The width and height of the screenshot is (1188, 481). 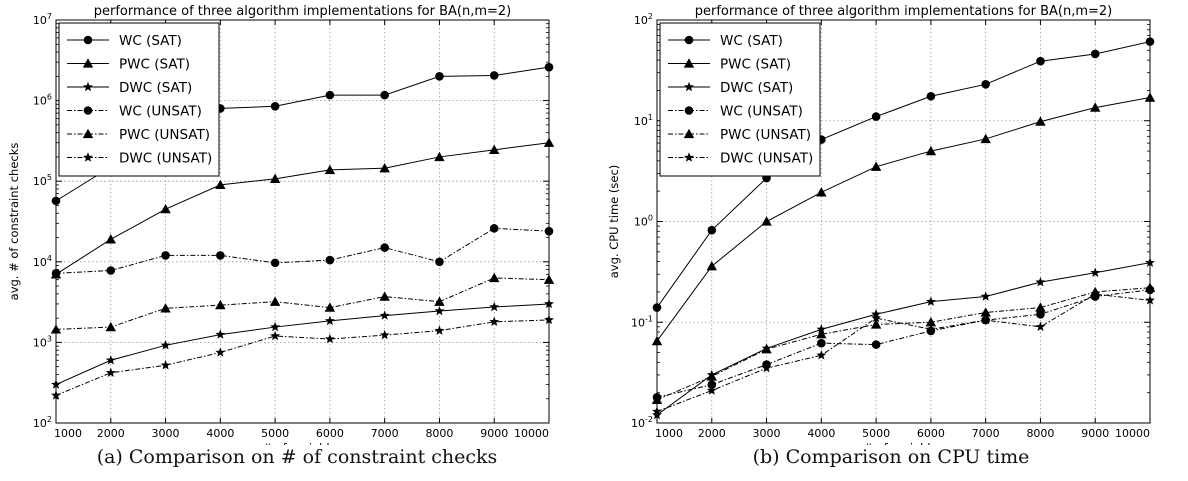 I want to click on legend-label: PWC (UNSAT), so click(x=765, y=135).